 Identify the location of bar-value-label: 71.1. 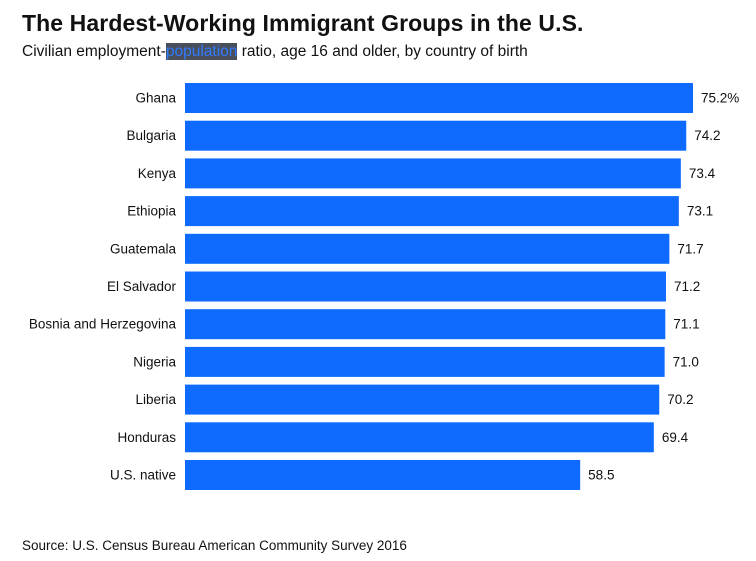
(686, 324).